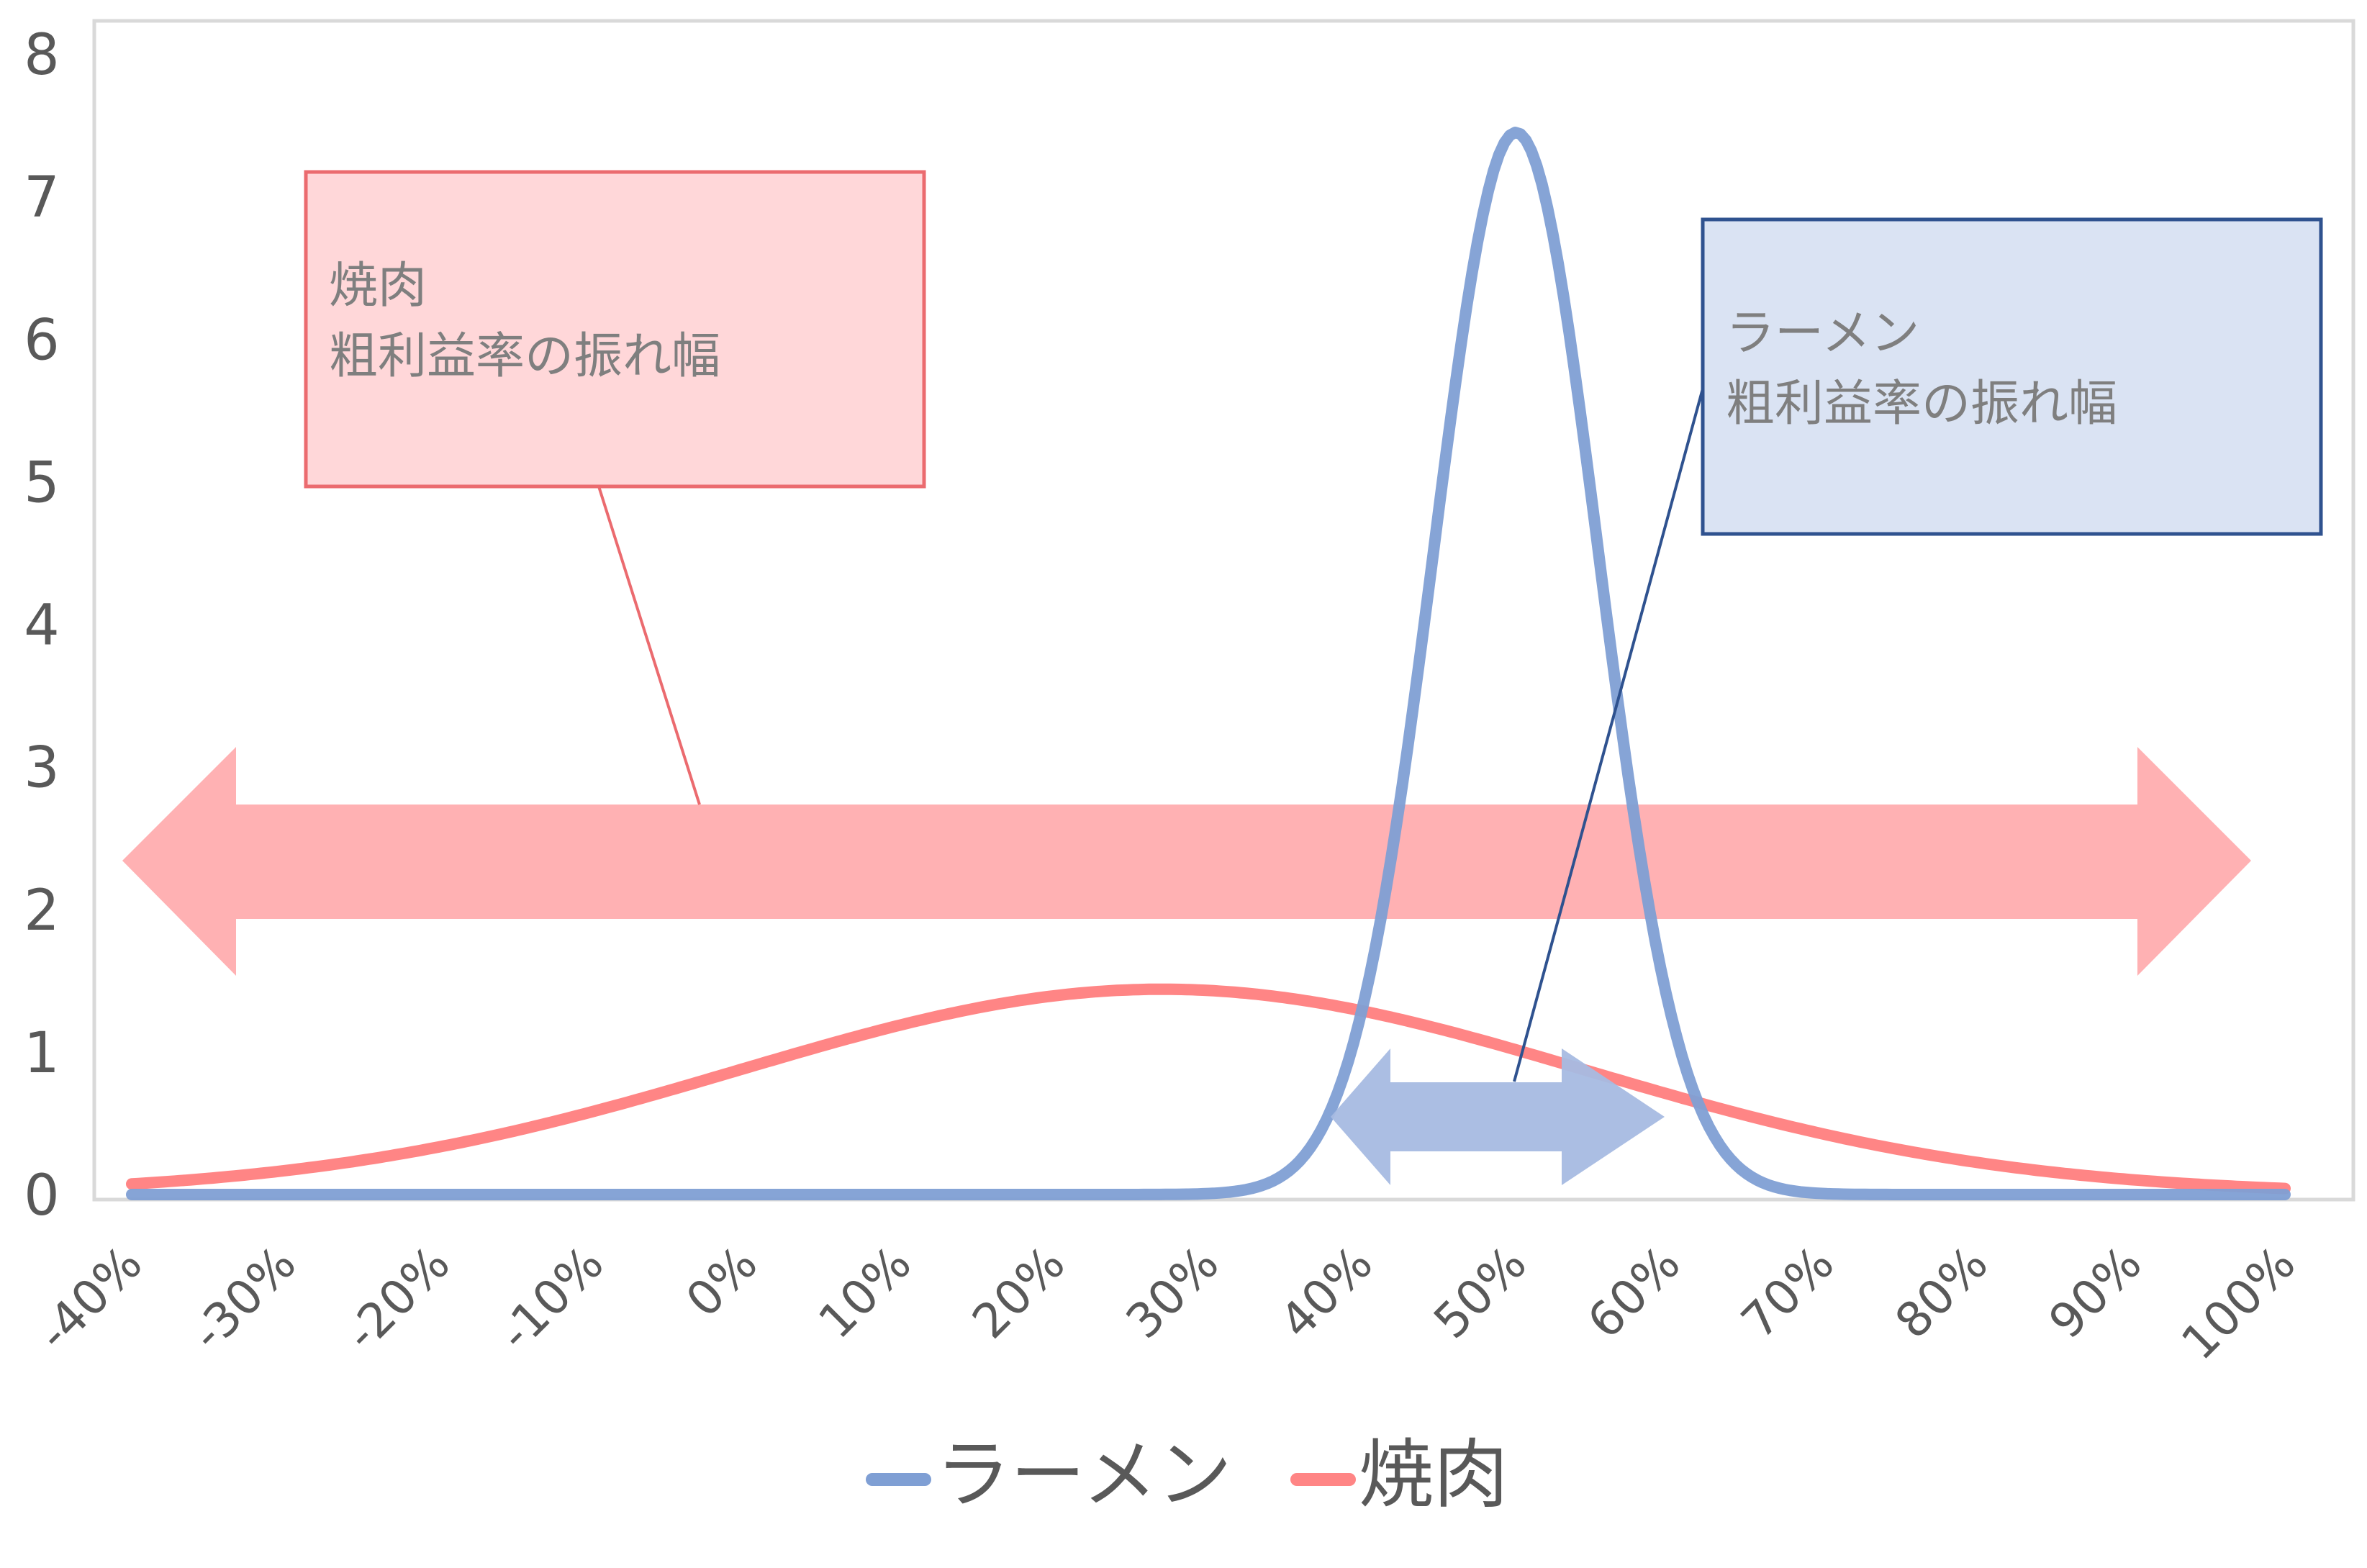 The height and width of the screenshot is (1568, 2367). Describe the element at coordinates (1634, 1292) in the screenshot. I see `x-tick-label: 60%` at that location.